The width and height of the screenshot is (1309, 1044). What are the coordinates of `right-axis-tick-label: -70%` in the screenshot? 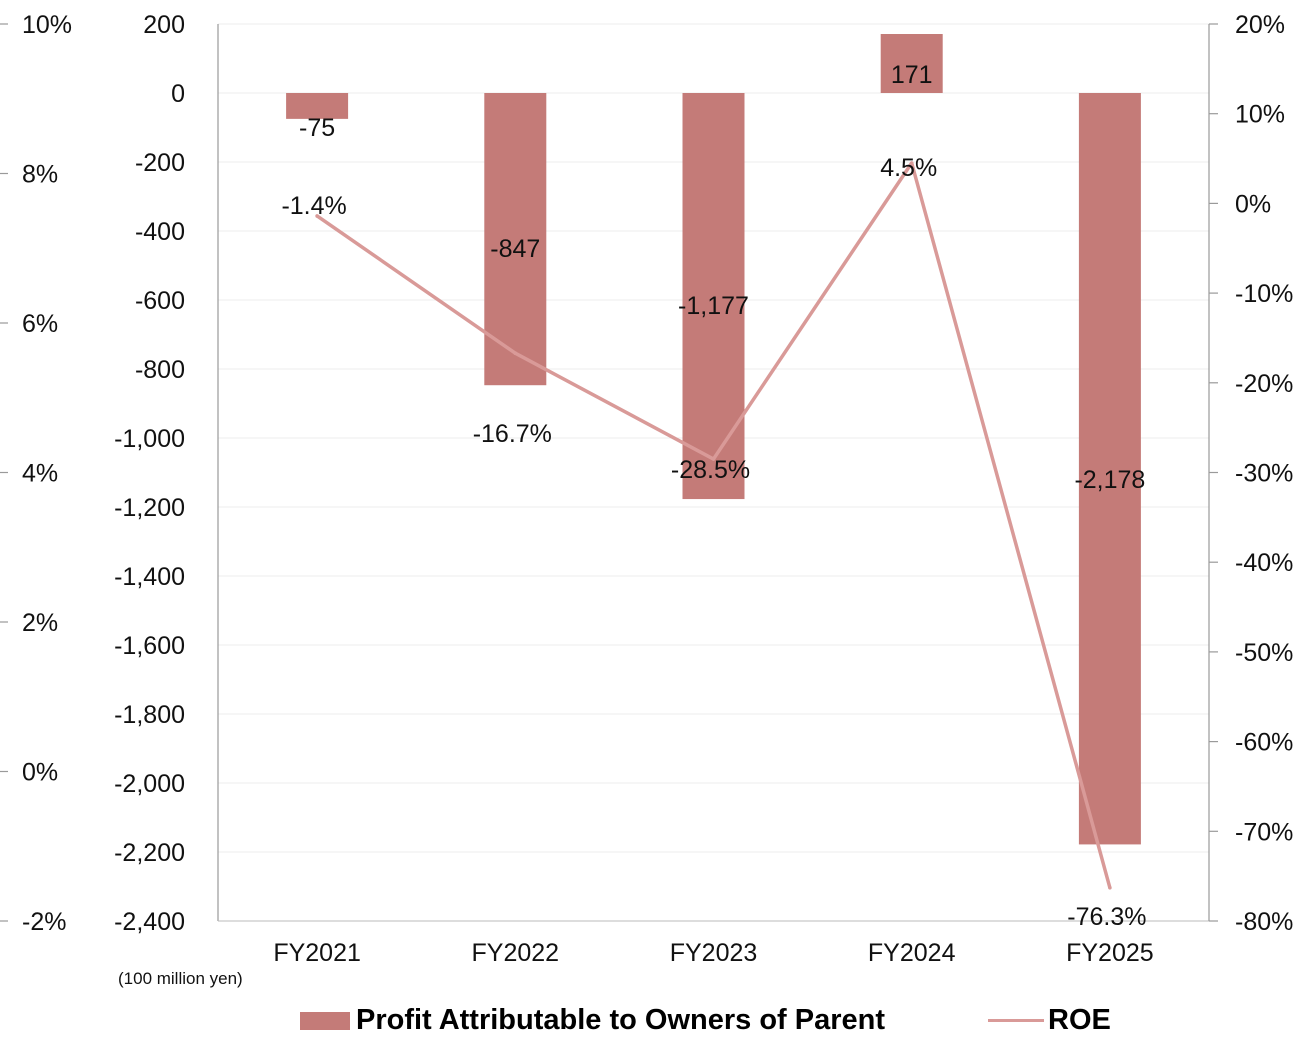 It's located at (1264, 832).